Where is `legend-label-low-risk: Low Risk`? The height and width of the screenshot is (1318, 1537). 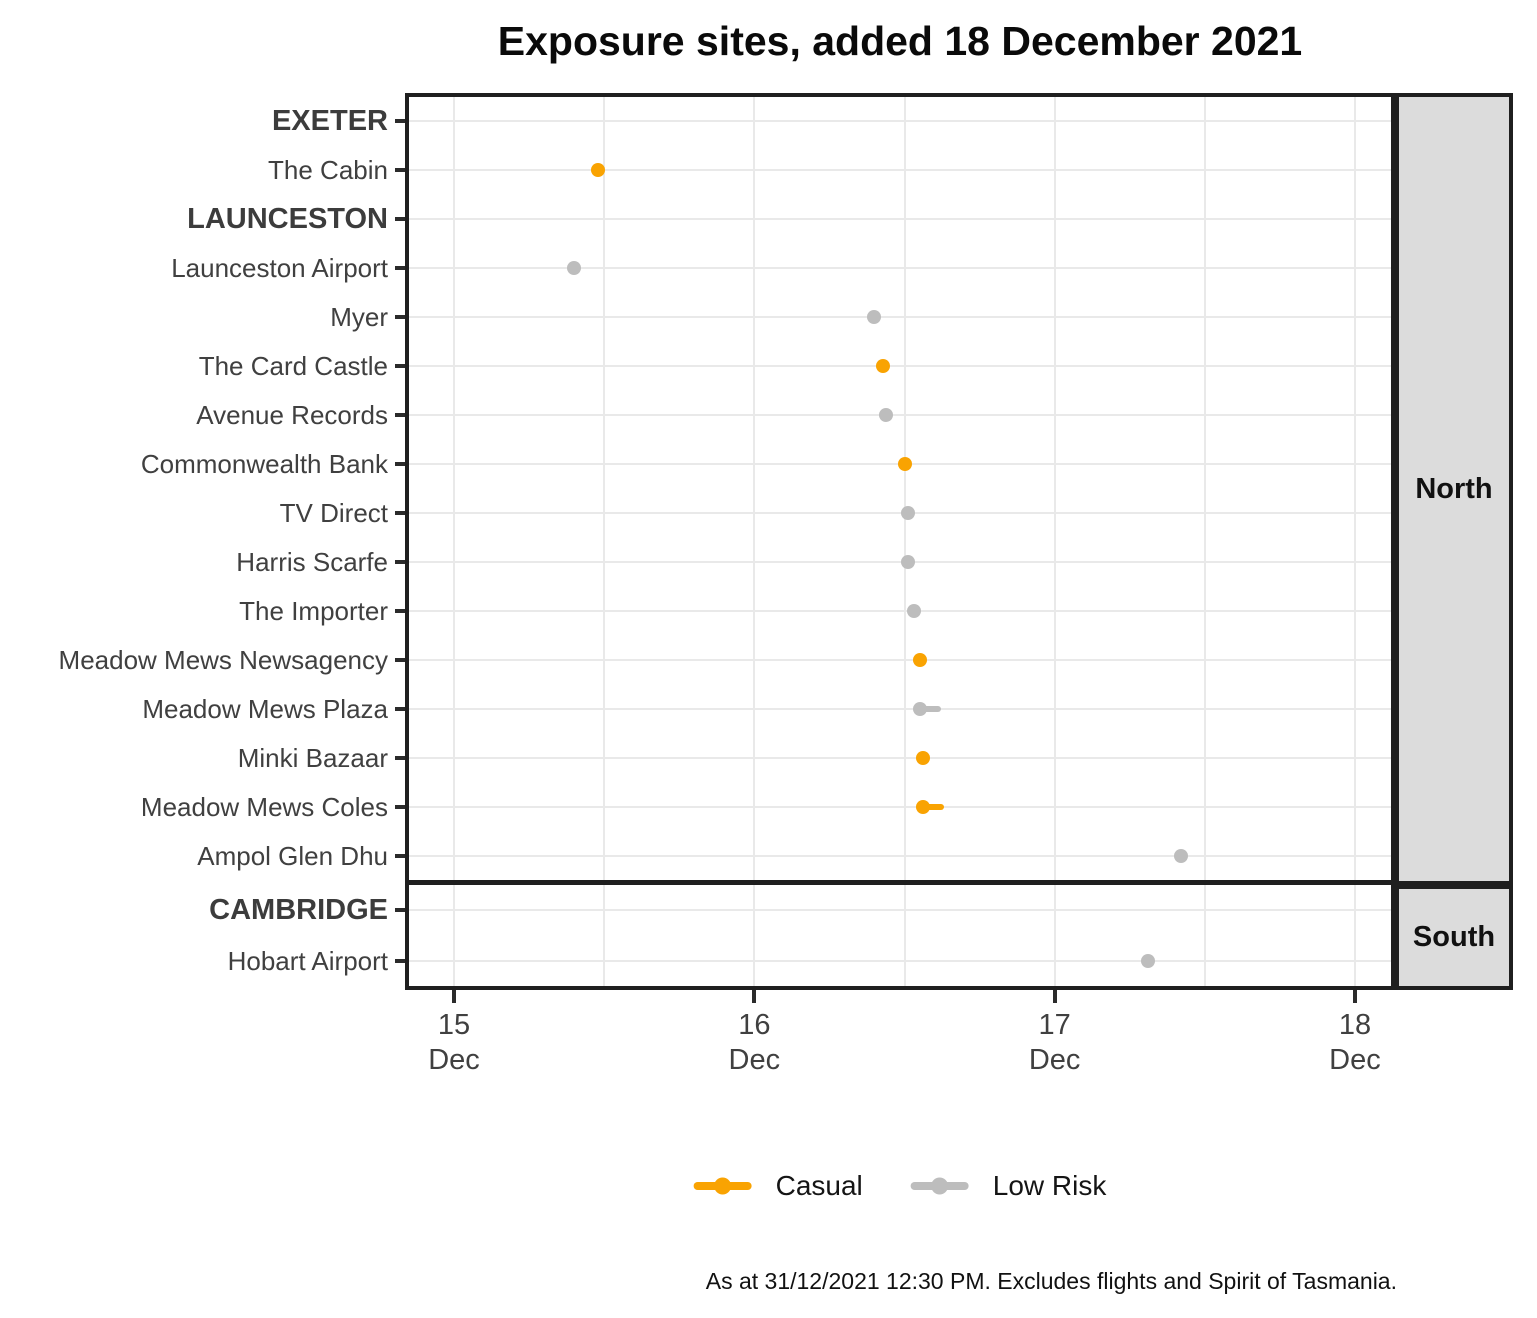
legend-label-low-risk: Low Risk is located at coordinates (1049, 1185).